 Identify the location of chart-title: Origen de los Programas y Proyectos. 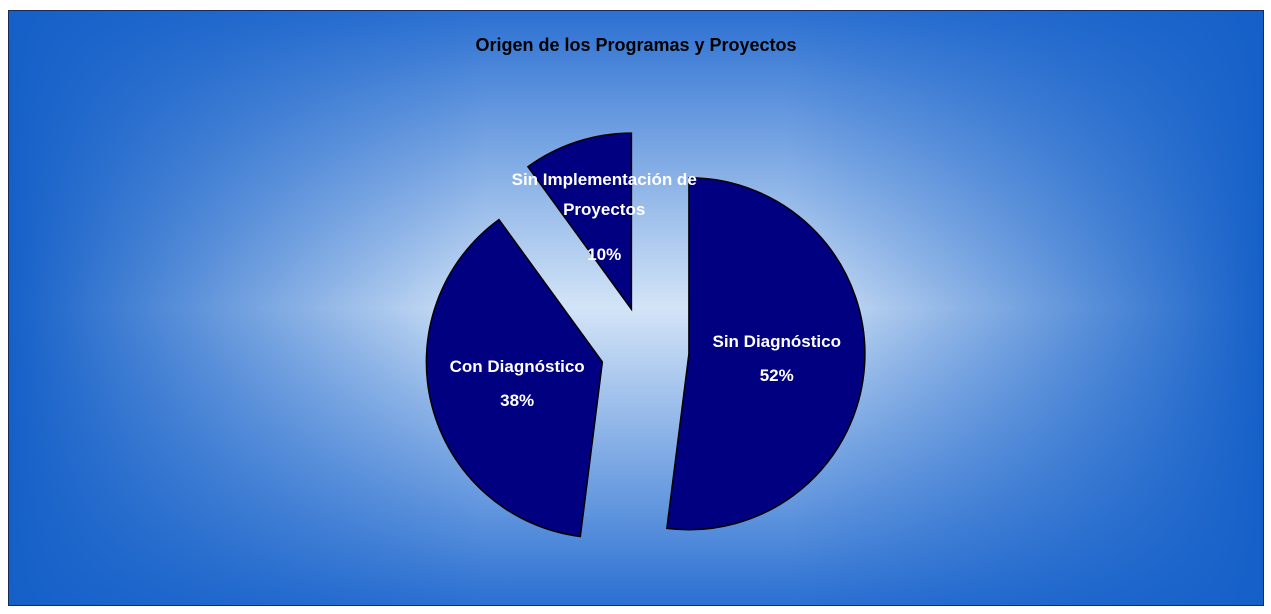
(636, 45).